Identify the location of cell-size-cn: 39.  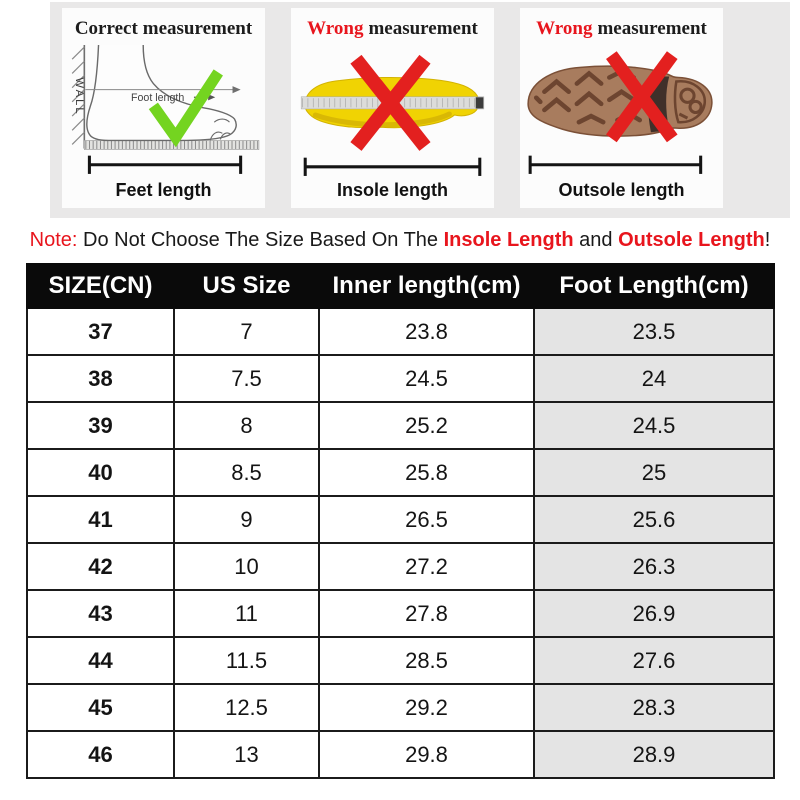
(100, 425).